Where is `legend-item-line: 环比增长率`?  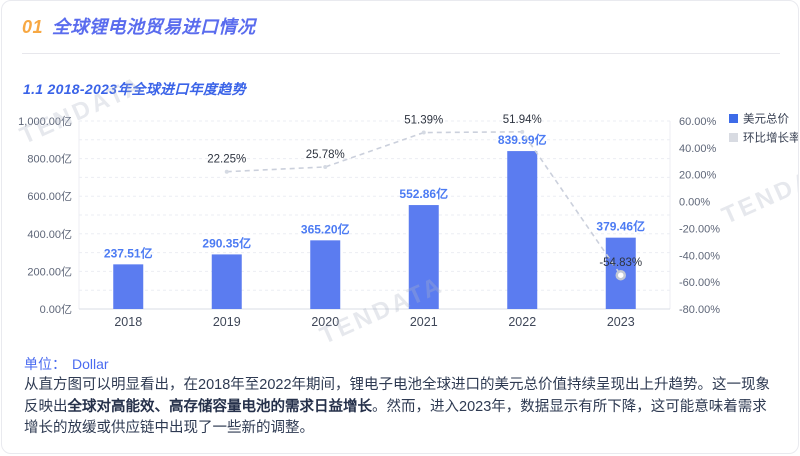 legend-item-line: 环比增长率 is located at coordinates (764, 138).